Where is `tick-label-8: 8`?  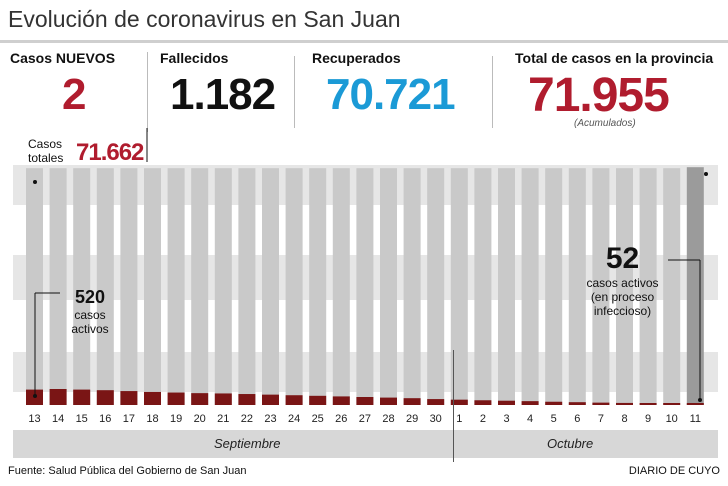
tick-label-8: 8 is located at coordinates (624, 419).